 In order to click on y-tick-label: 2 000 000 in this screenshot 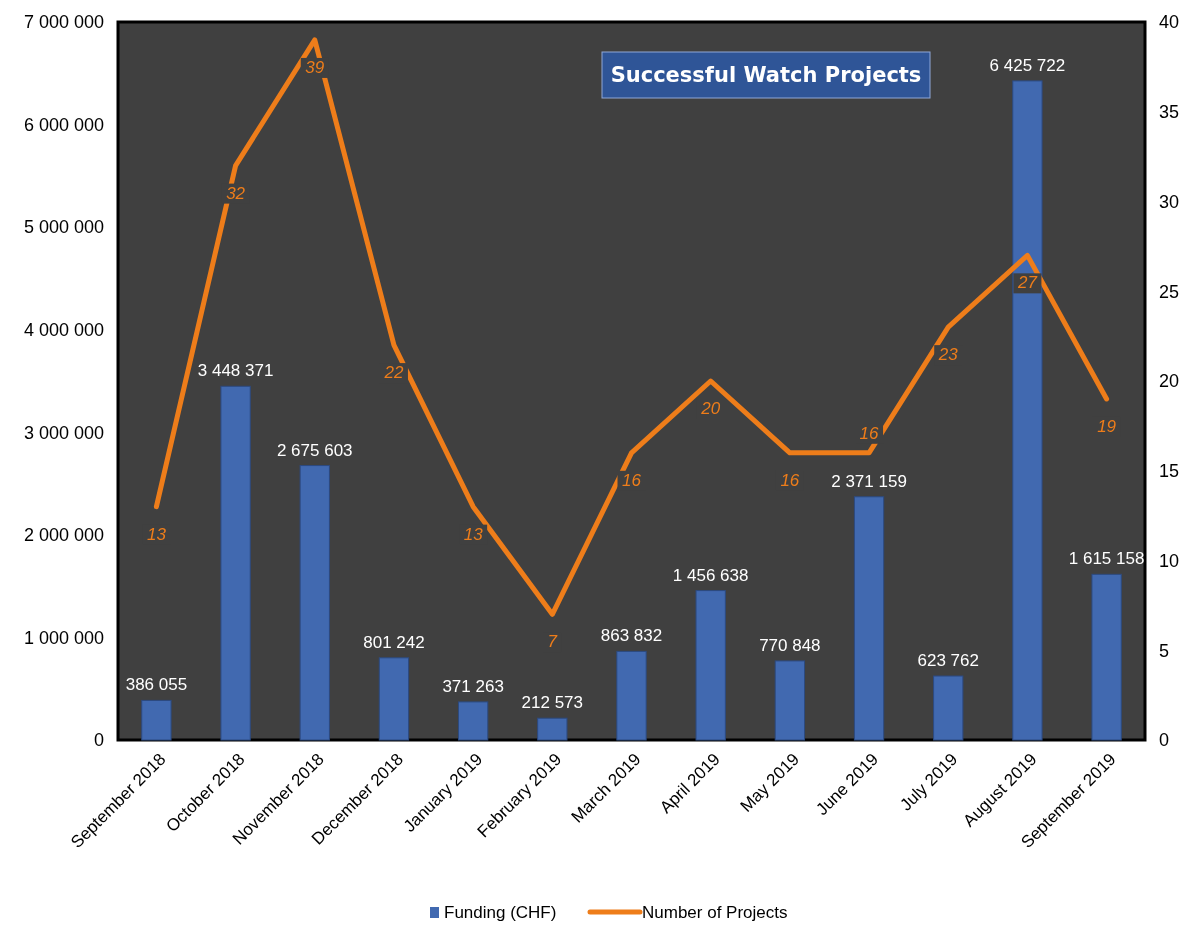, I will do `click(63, 535)`.